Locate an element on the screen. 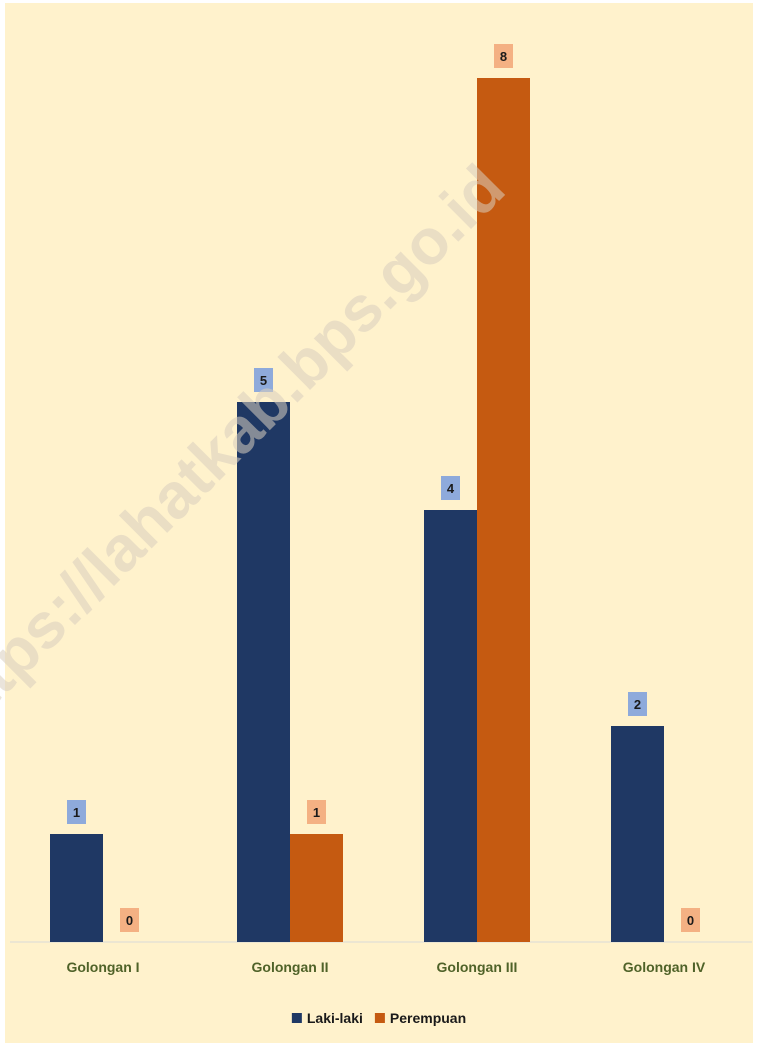 The height and width of the screenshot is (1050, 758). data-label-box-laki-laki-golongan-iii is located at coordinates (450, 488).